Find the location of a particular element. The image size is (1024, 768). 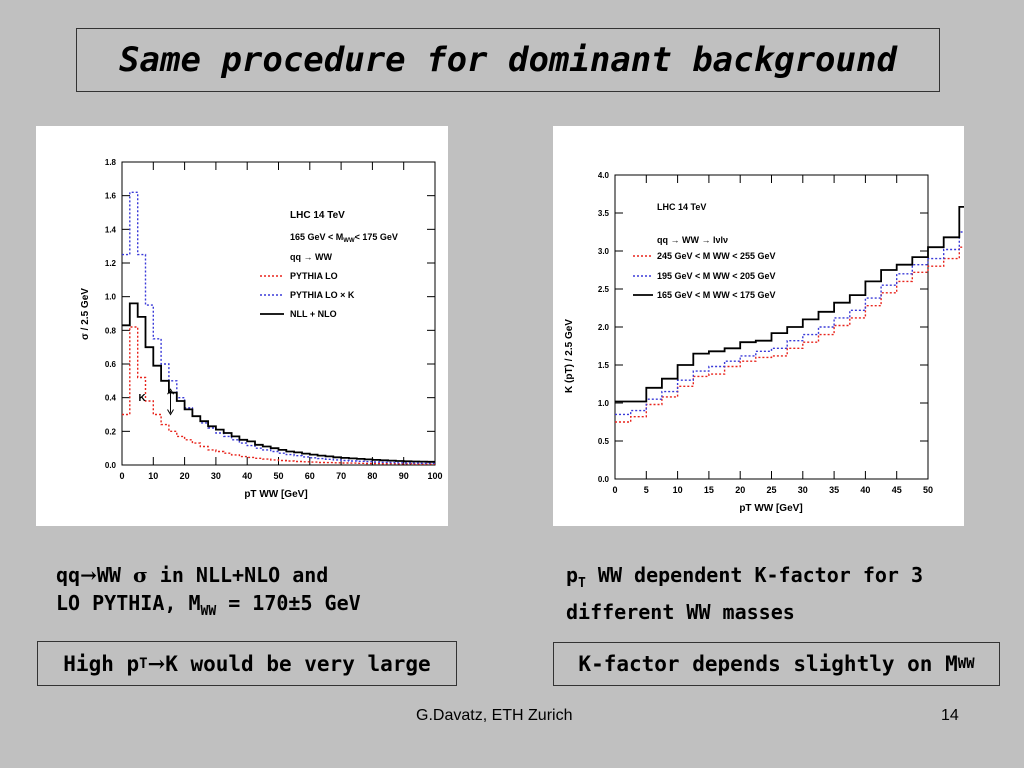

x-tick-label: 100 is located at coordinates (434, 476).